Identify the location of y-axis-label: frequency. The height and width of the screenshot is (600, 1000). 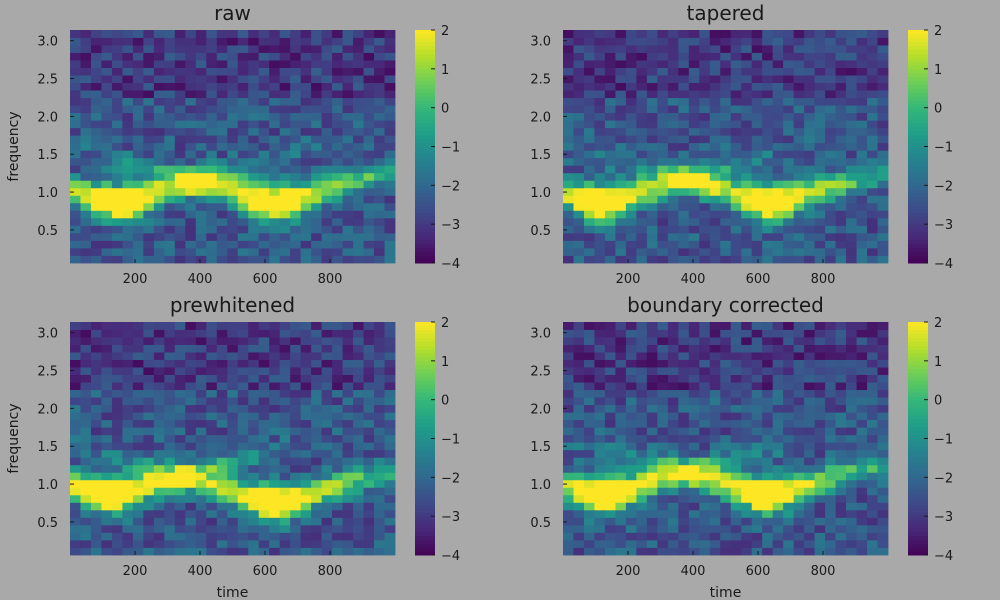
(14, 146).